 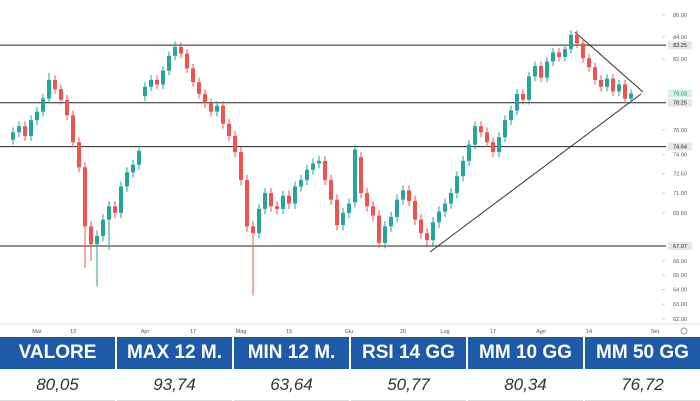 I want to click on x-tick-label: 17, so click(x=493, y=332).